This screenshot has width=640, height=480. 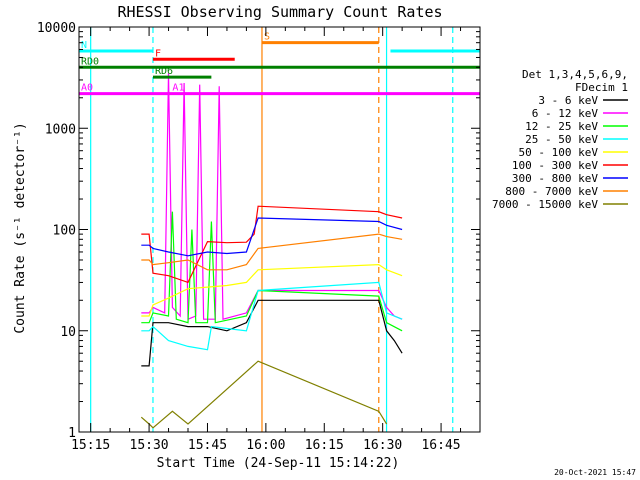 What do you see at coordinates (555, 165) in the screenshot?
I see `legend-label-100-300-kev: 100 - 300 keV` at bounding box center [555, 165].